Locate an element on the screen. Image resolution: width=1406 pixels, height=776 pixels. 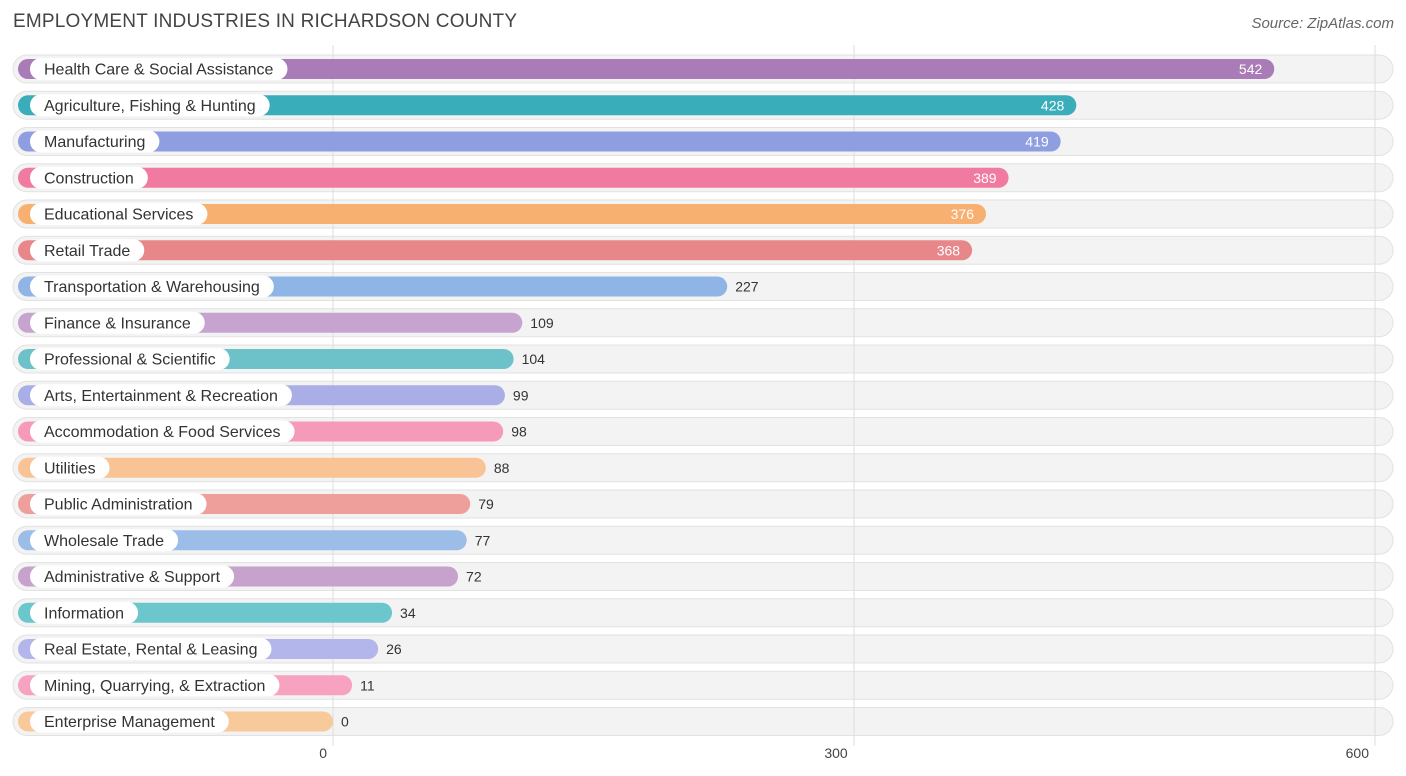
value-label: 72 is located at coordinates (474, 577).